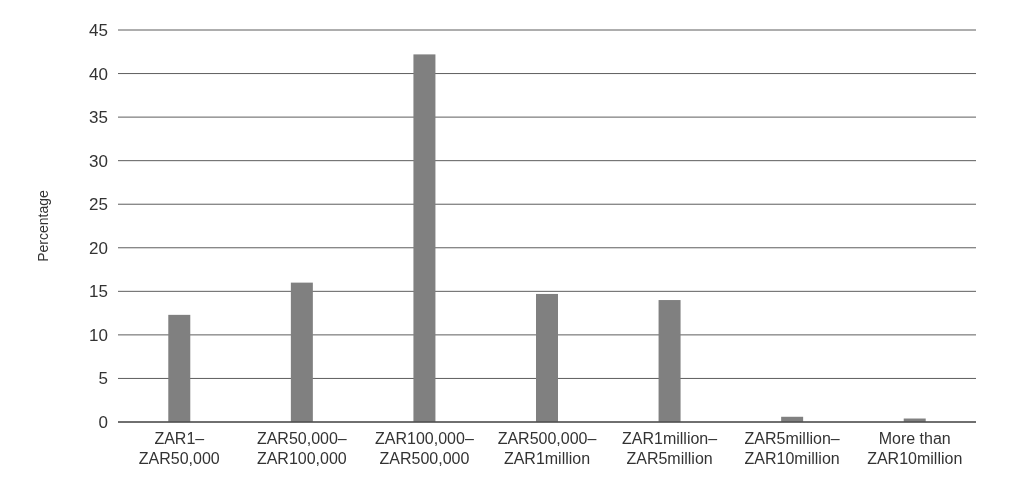 The image size is (1020, 490). What do you see at coordinates (98, 335) in the screenshot?
I see `y-tick-label: 10` at bounding box center [98, 335].